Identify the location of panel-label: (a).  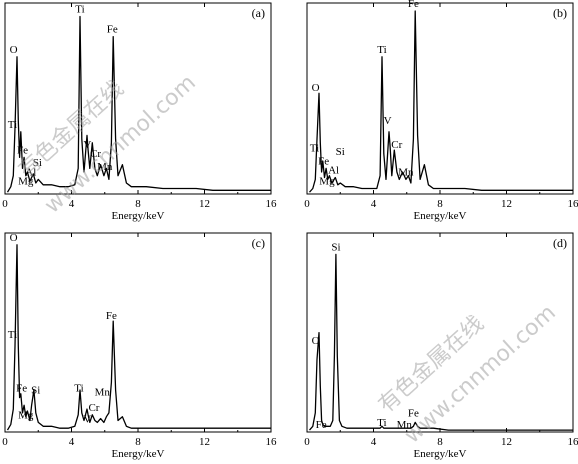
(258, 13).